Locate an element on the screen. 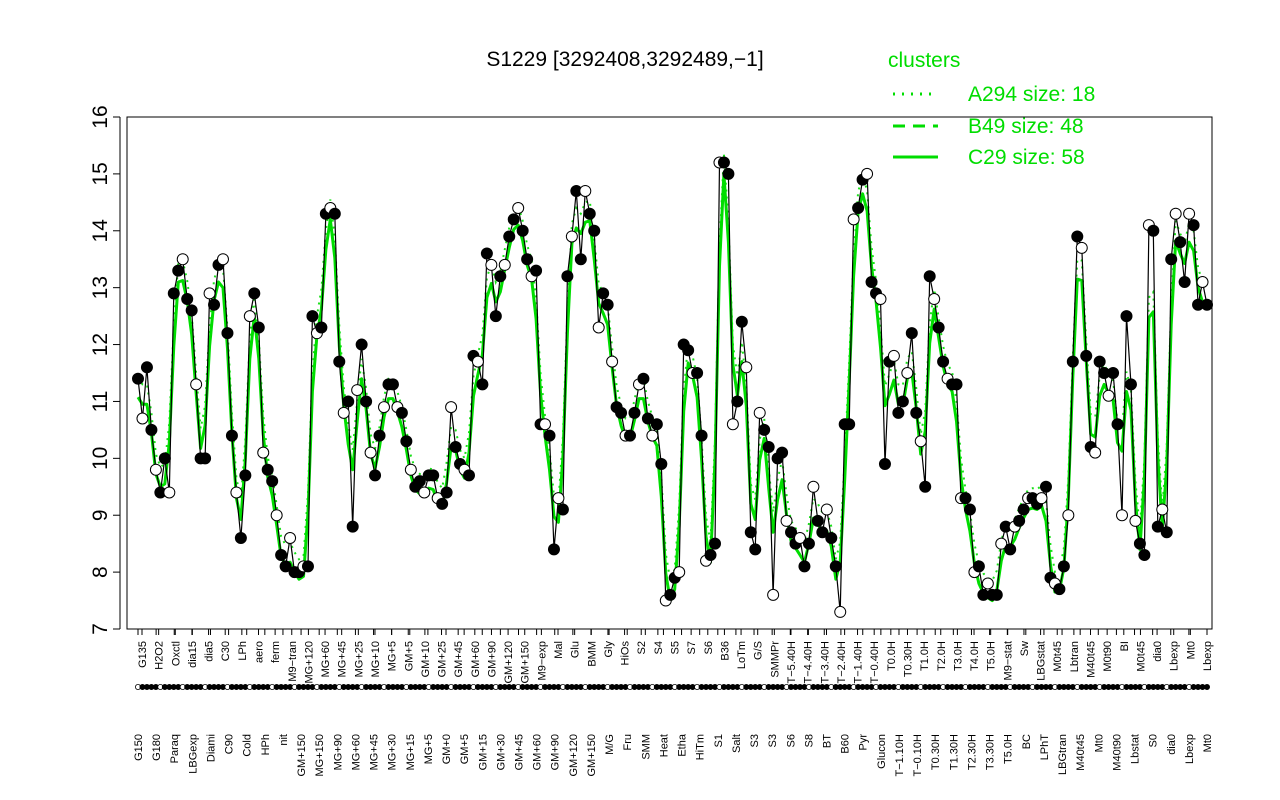  x-tick-label: GM+45 is located at coordinates (519, 752).